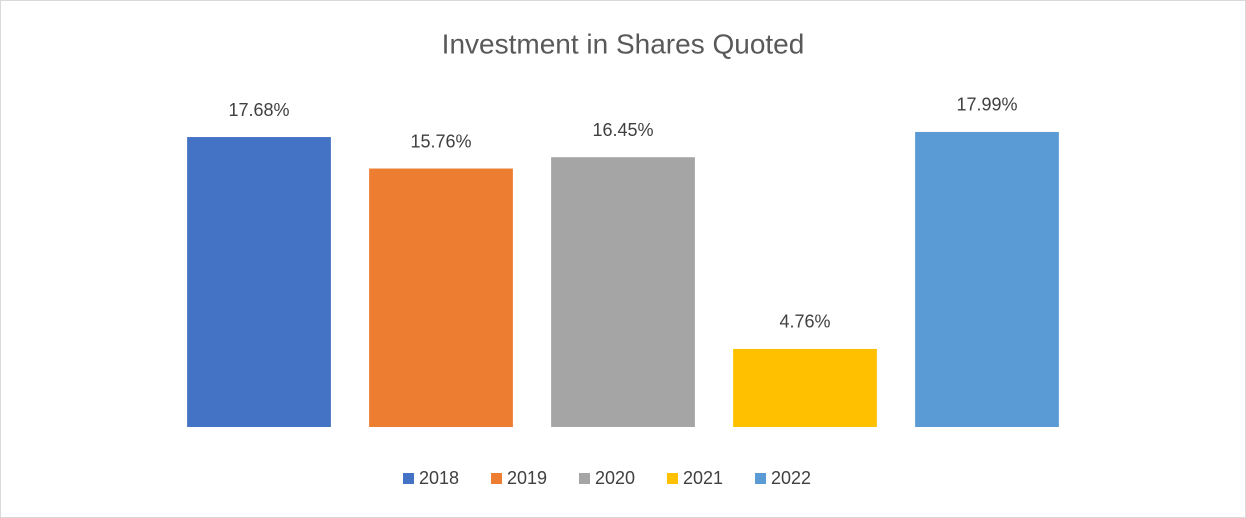 Image resolution: width=1246 pixels, height=518 pixels. I want to click on legend-label: 2018, so click(439, 478).